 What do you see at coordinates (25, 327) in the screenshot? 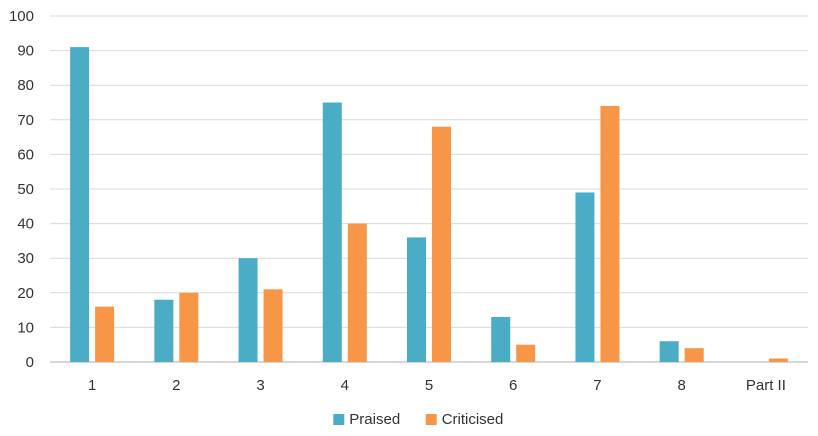
I see `y-tick-label: 10` at bounding box center [25, 327].